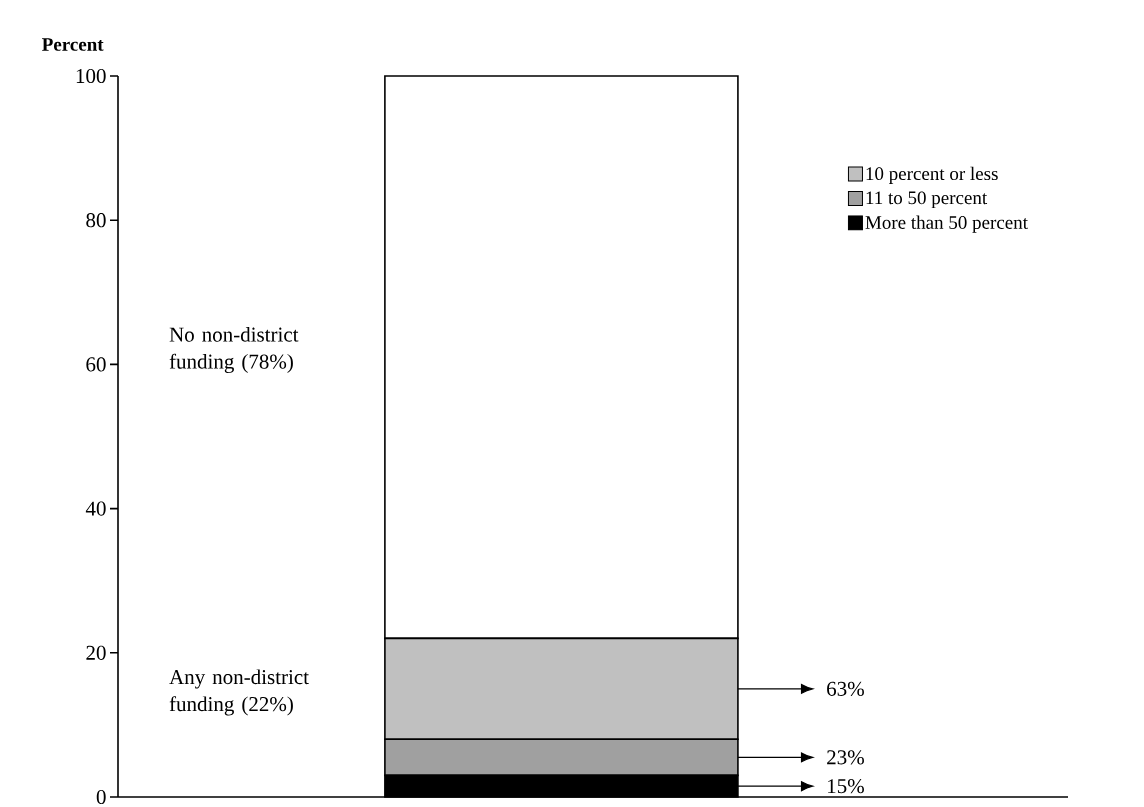 The height and width of the screenshot is (807, 1144). I want to click on y-tick-label: 80, so click(96, 220).